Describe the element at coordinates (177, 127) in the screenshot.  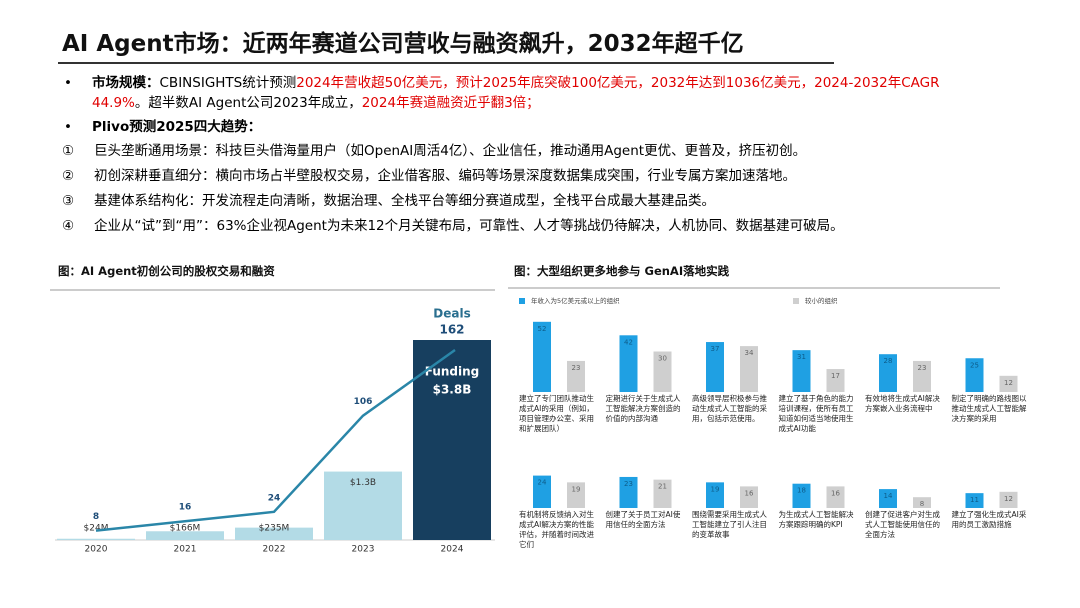
I see `bullet-label: Plivo预测2025四大趋势：` at that location.